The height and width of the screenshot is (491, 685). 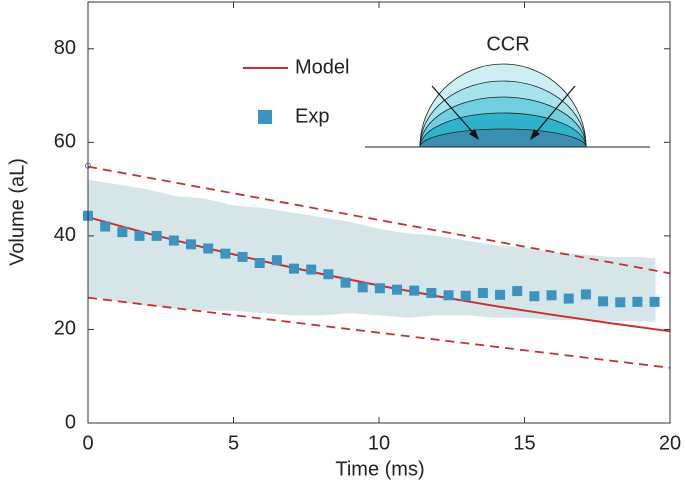 What do you see at coordinates (379, 469) in the screenshot?
I see `x-axis-label: Time (ms)` at bounding box center [379, 469].